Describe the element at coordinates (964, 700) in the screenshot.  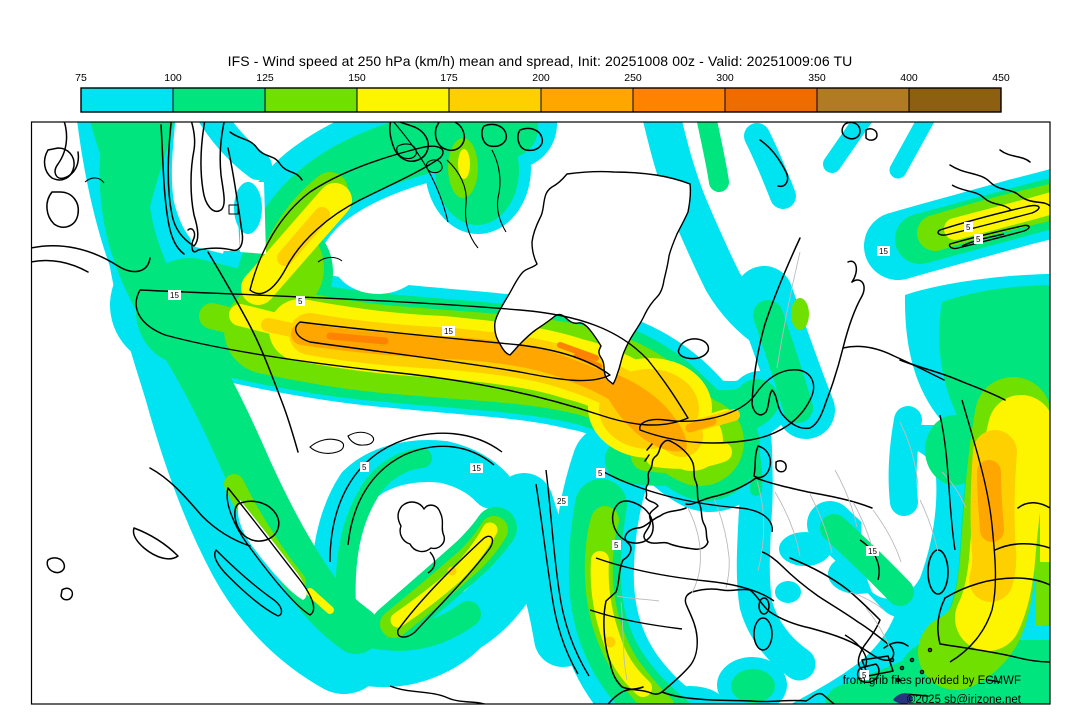
I see `svg-text: ©2025 sb@irizone.net` at that location.